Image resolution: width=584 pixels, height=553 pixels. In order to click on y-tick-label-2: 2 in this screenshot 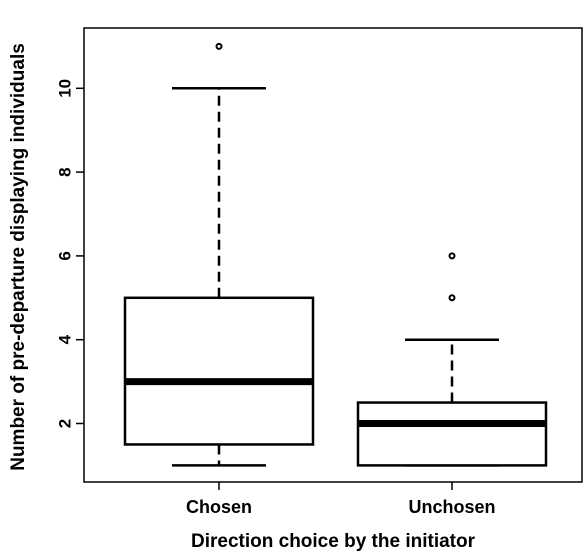, I will do `click(64, 423)`.